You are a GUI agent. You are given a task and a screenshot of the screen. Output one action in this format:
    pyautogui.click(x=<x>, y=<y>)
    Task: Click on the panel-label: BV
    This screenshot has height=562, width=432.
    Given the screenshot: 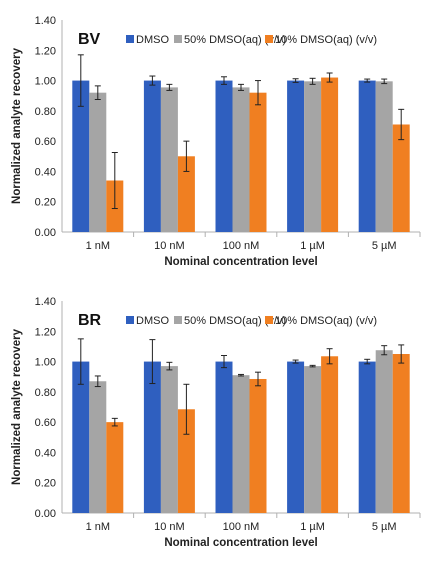 What is the action you would take?
    pyautogui.click(x=89, y=39)
    